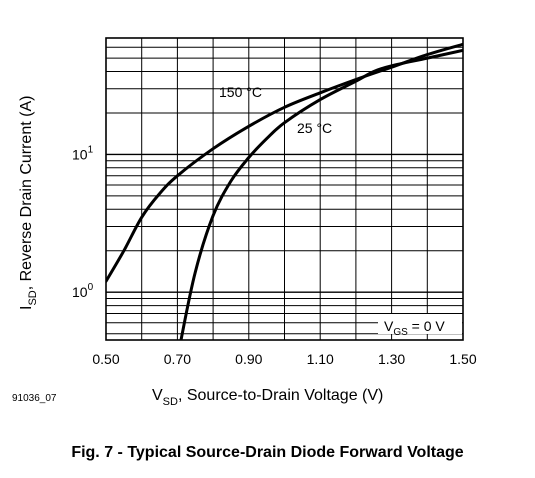  I want to click on series-label-150c: 150 °C, so click(240, 92).